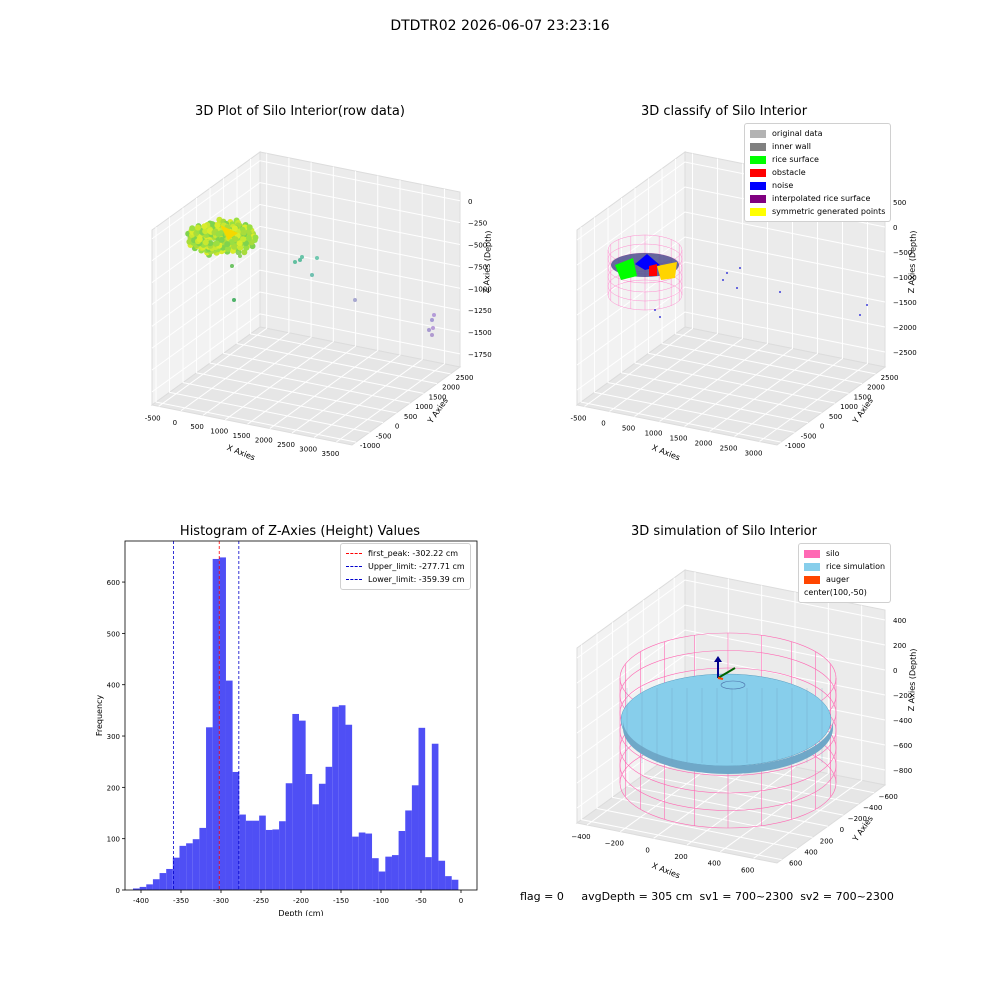 The width and height of the screenshot is (1000, 1000). What do you see at coordinates (726, 673) in the screenshot?
I see `plot4-auger-y` at bounding box center [726, 673].